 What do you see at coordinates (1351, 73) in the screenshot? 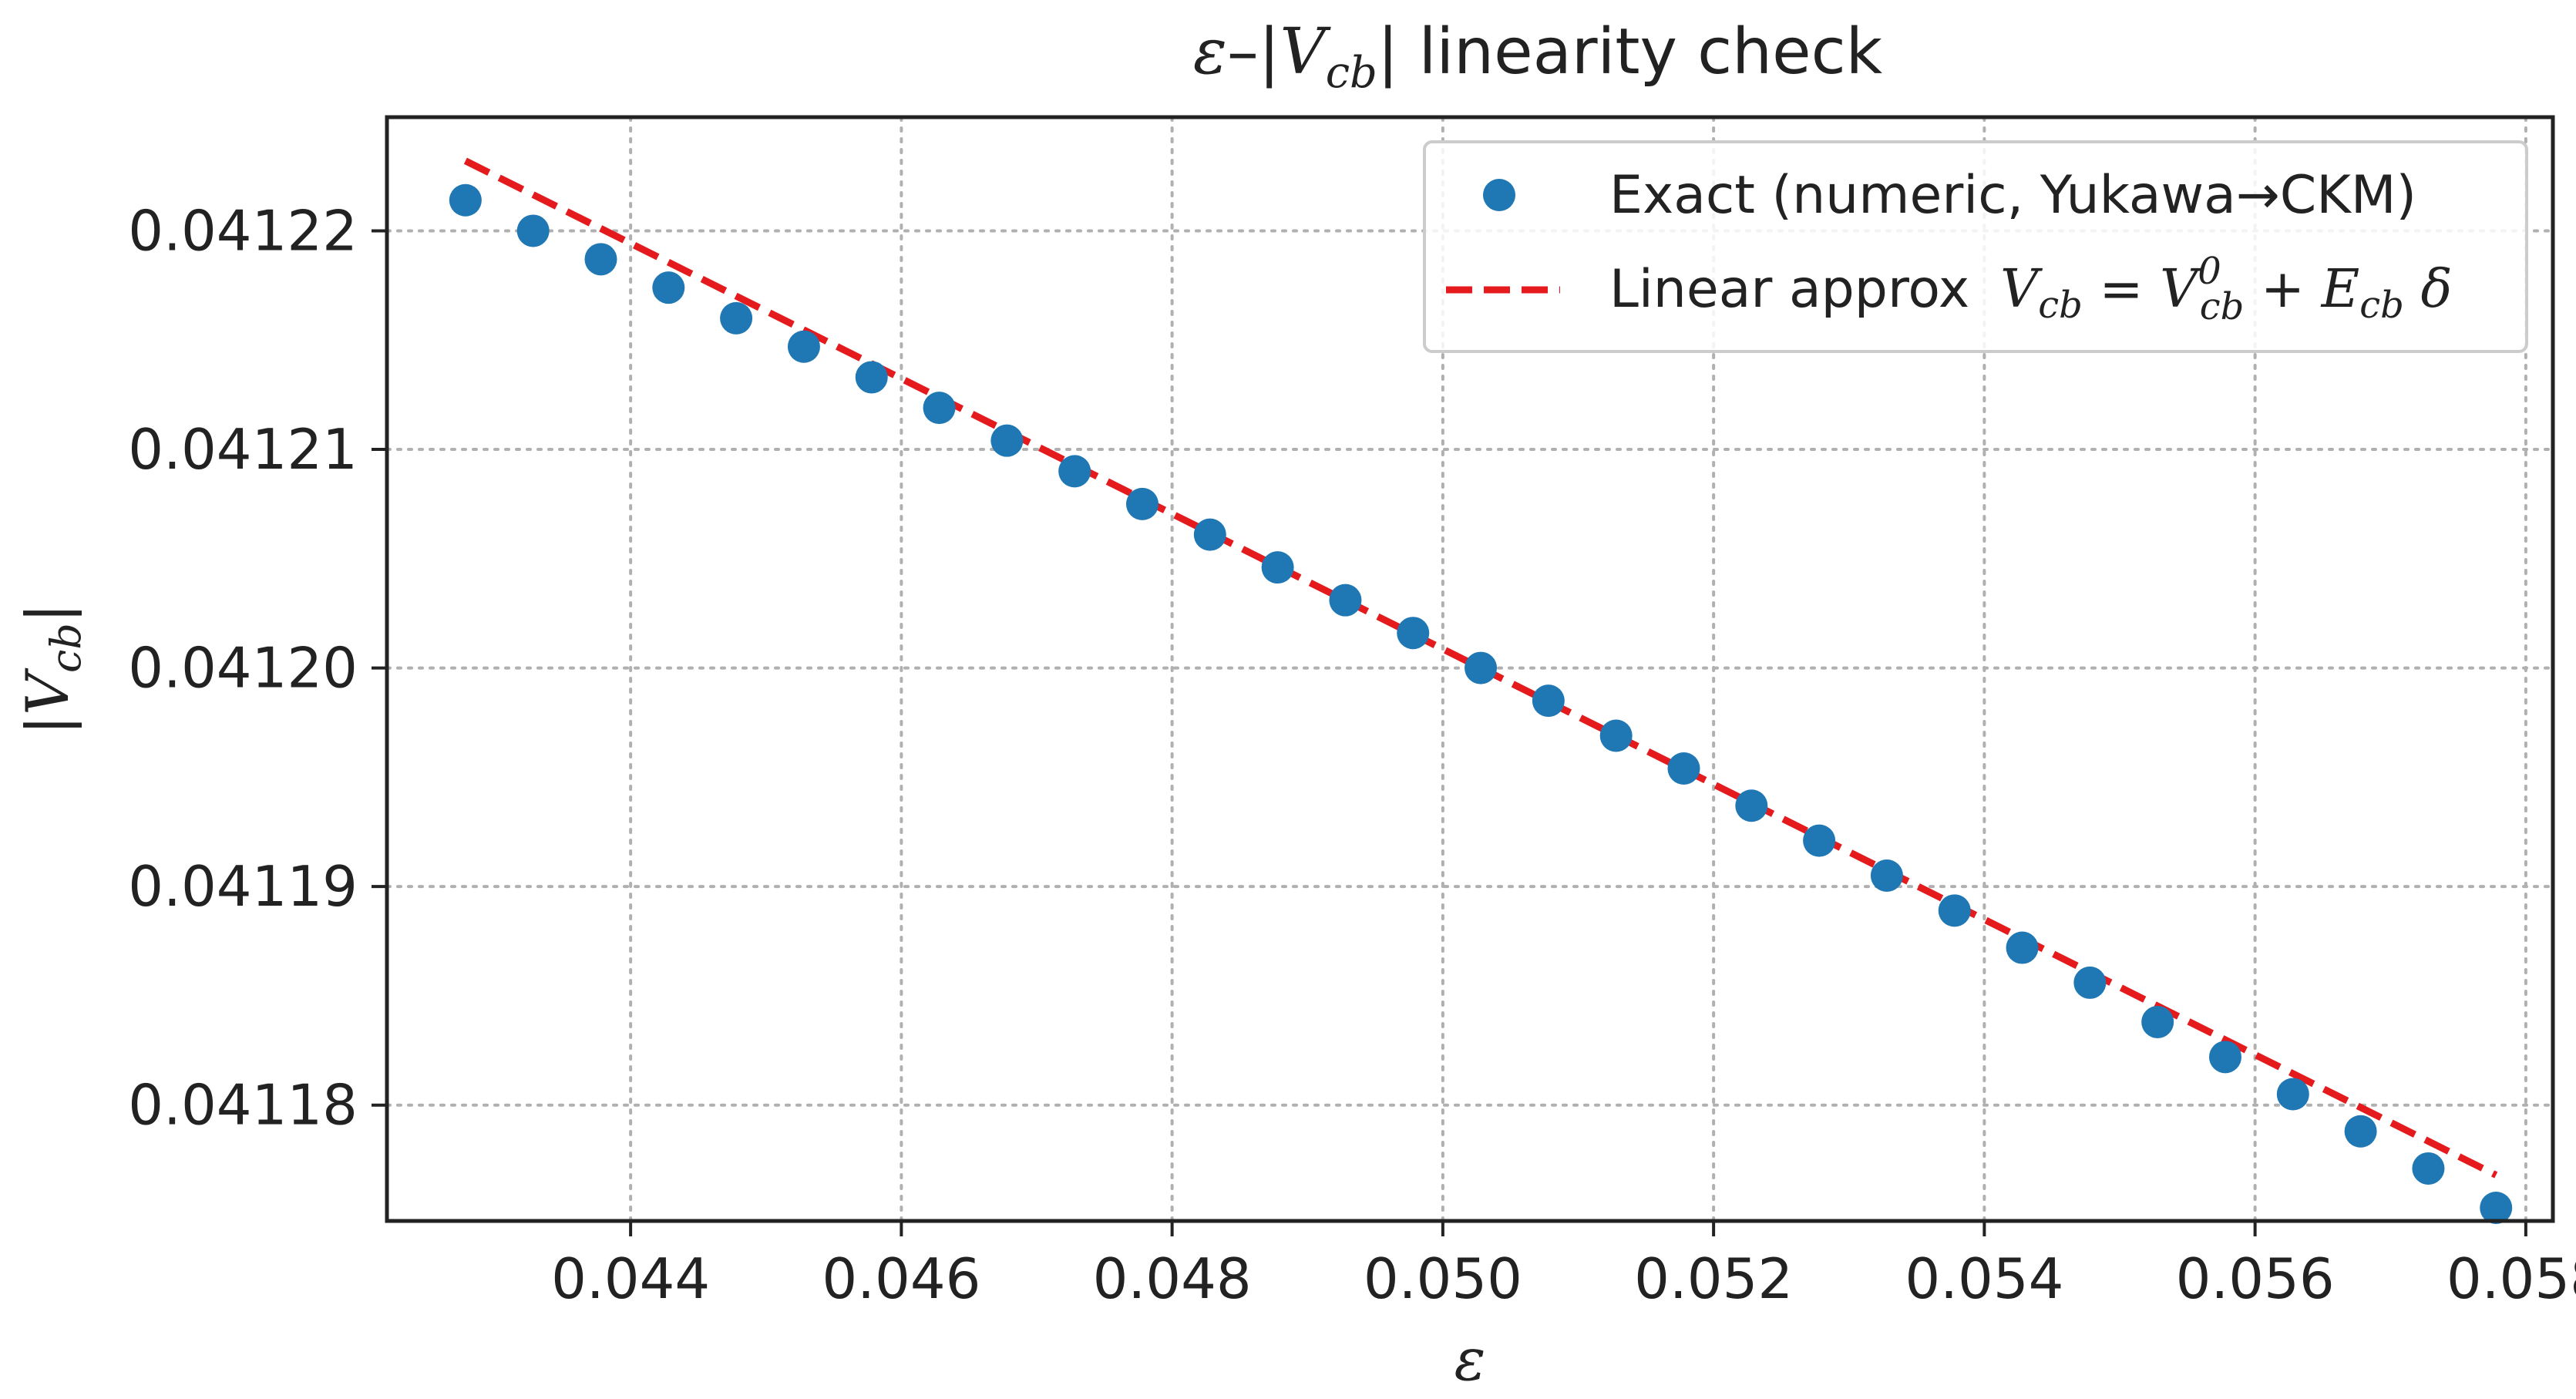
I see `title-sub: cb` at bounding box center [1351, 73].